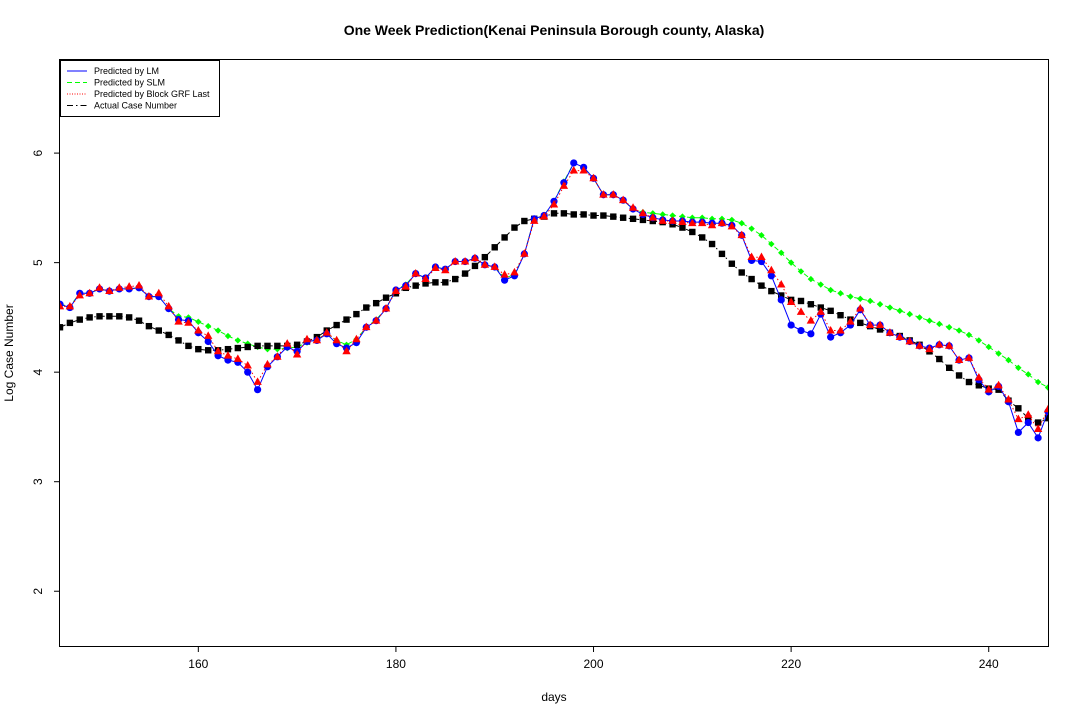  Describe the element at coordinates (396, 664) in the screenshot. I see `x-tick-label: 180` at that location.